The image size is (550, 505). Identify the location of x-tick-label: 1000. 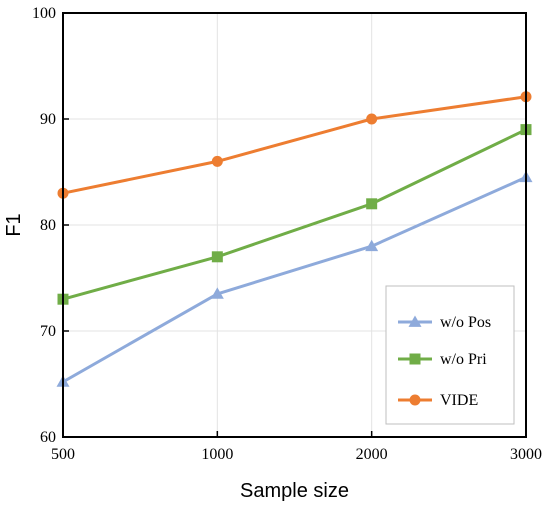
(217, 454).